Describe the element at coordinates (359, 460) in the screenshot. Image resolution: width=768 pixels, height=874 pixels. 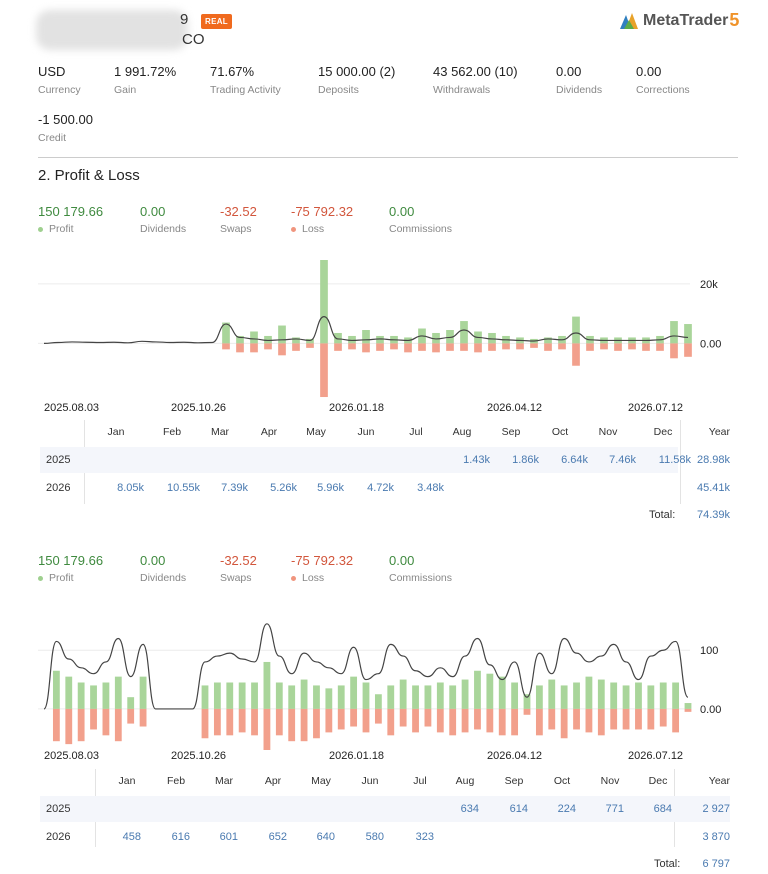
I see `table-row-band` at that location.